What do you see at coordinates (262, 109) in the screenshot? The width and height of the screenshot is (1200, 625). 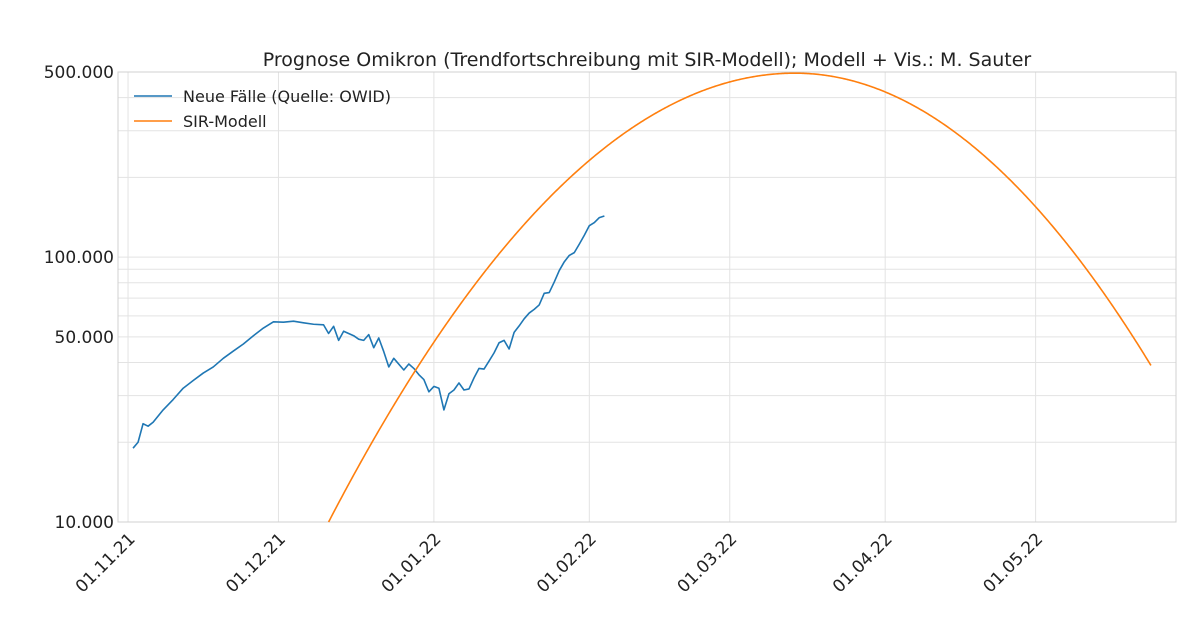 I see `legend: Neue Fälle (Quelle: OWID) SIR-Modell` at bounding box center [262, 109].